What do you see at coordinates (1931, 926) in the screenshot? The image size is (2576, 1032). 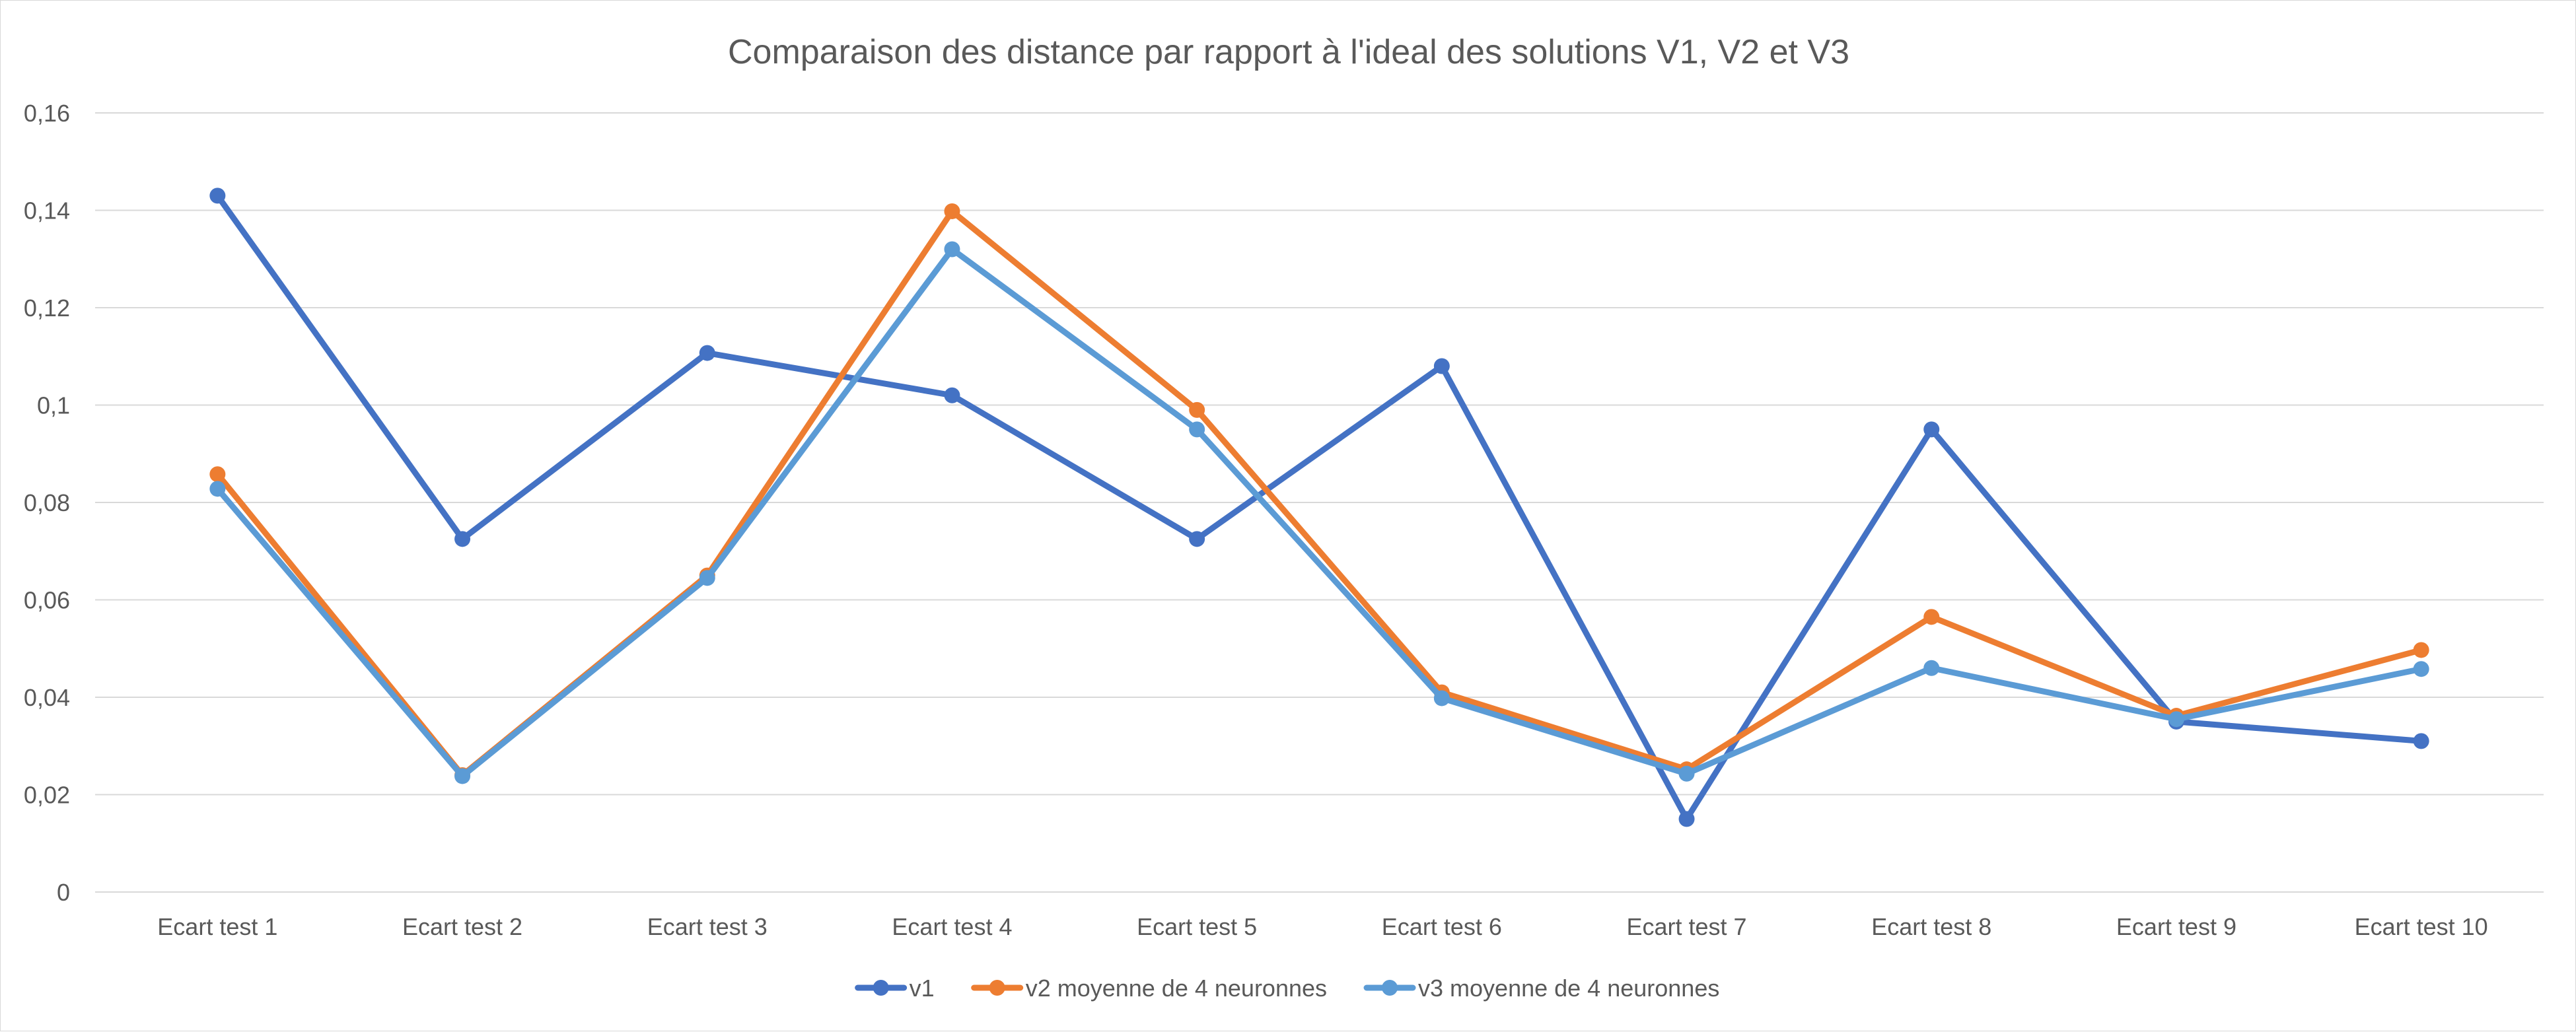 I see `x-tick-label: Ecart test 8` at bounding box center [1931, 926].